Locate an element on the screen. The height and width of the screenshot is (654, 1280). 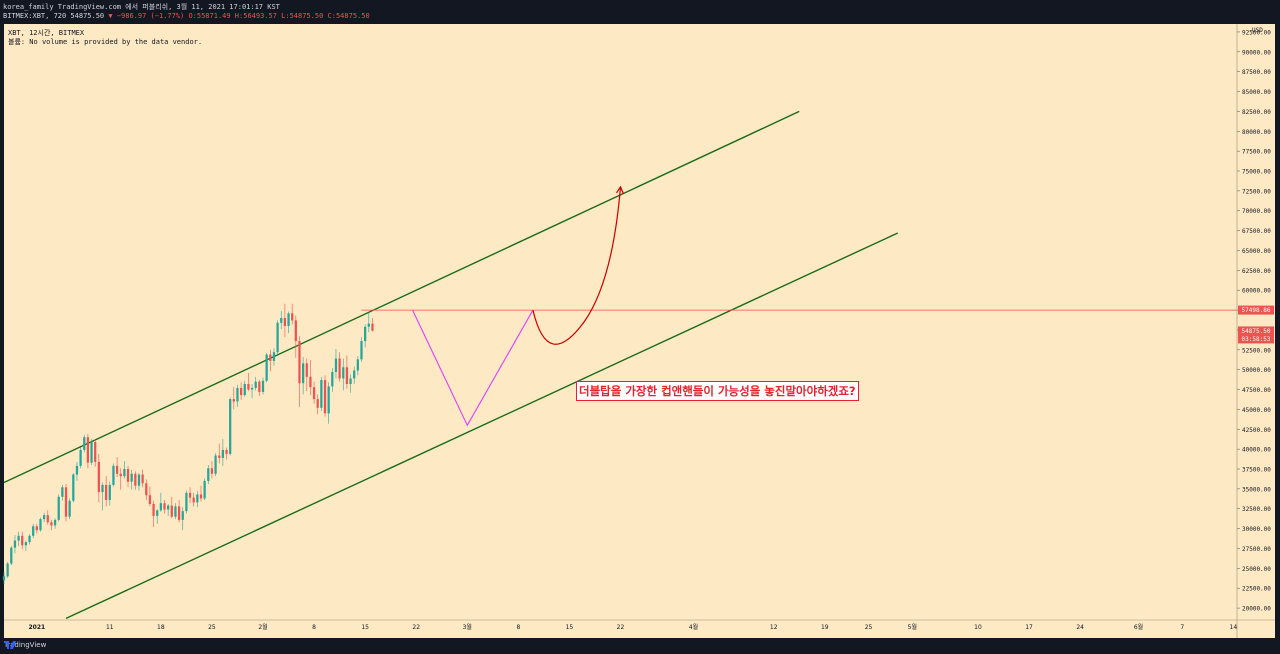
y-tick-label: 52500.00 is located at coordinates (1256, 350).